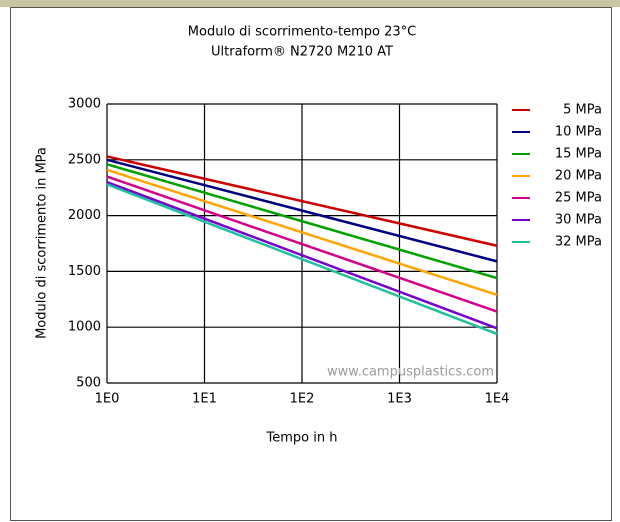  Describe the element at coordinates (578, 176) in the screenshot. I see `legend-label: 20 MPa` at that location.